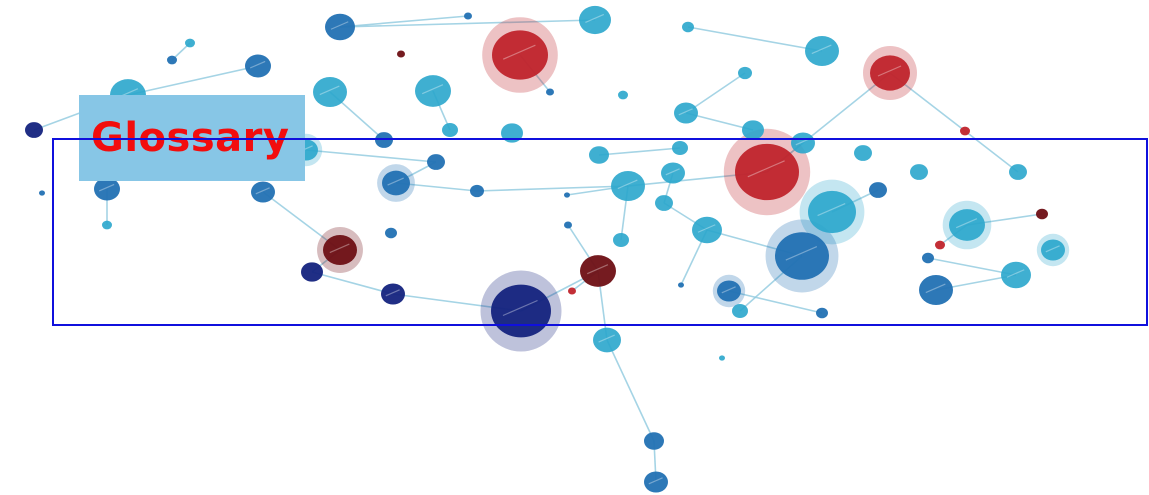 The width and height of the screenshot is (1149, 495). I want to click on glossary-title-badge: Glossary, so click(192, 138).